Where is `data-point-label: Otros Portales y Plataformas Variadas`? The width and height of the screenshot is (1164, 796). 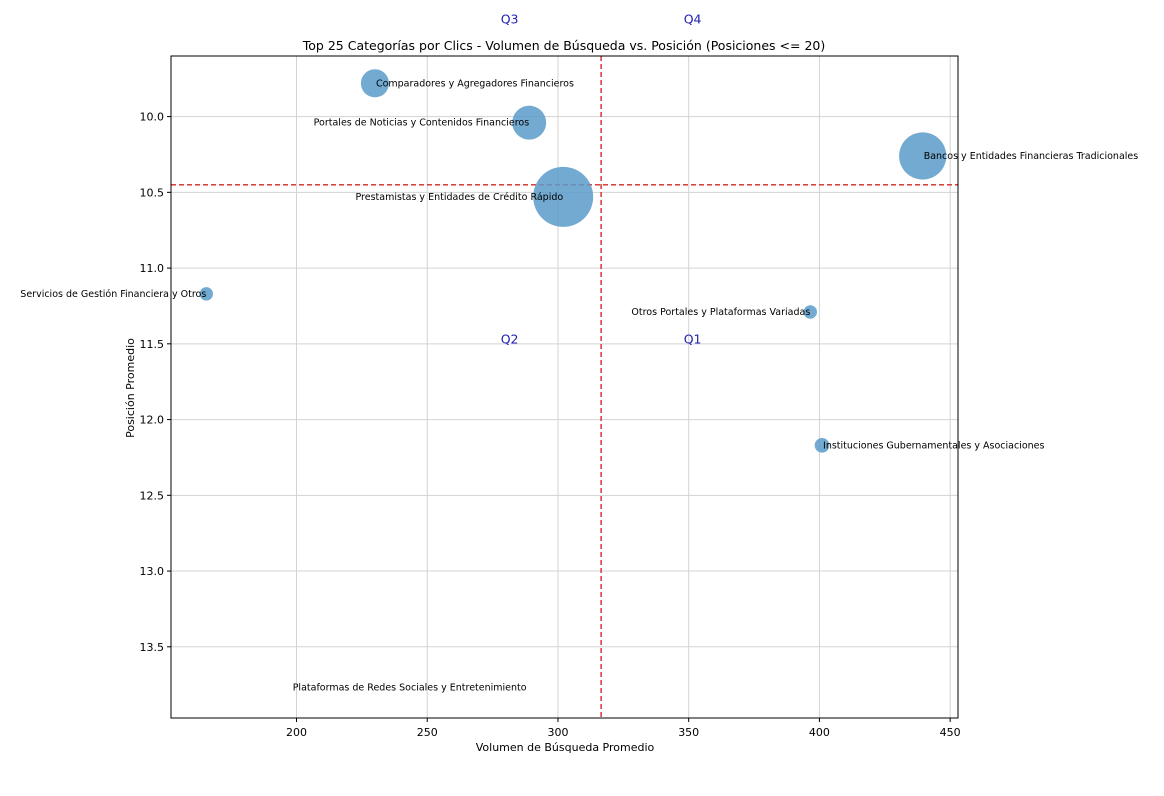 data-point-label: Otros Portales y Plataformas Variadas is located at coordinates (720, 312).